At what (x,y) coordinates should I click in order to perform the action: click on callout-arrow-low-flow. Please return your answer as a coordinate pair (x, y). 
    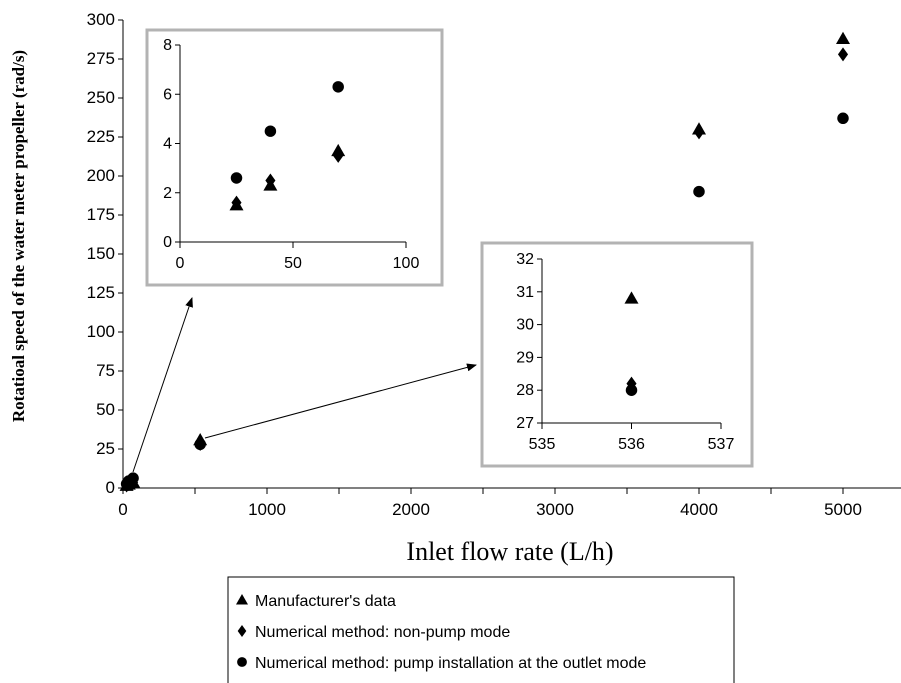
    Looking at the image, I should click on (162, 385).